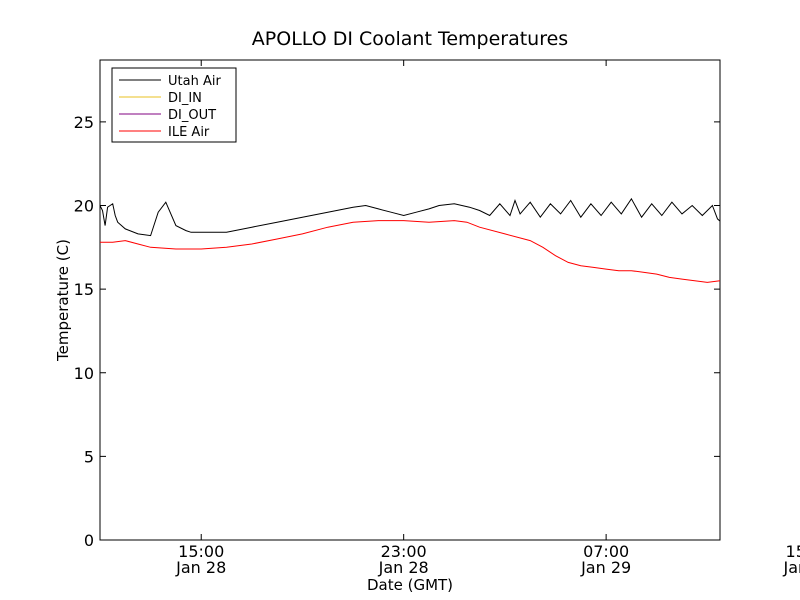  I want to click on series-line-ile-air, so click(410, 251).